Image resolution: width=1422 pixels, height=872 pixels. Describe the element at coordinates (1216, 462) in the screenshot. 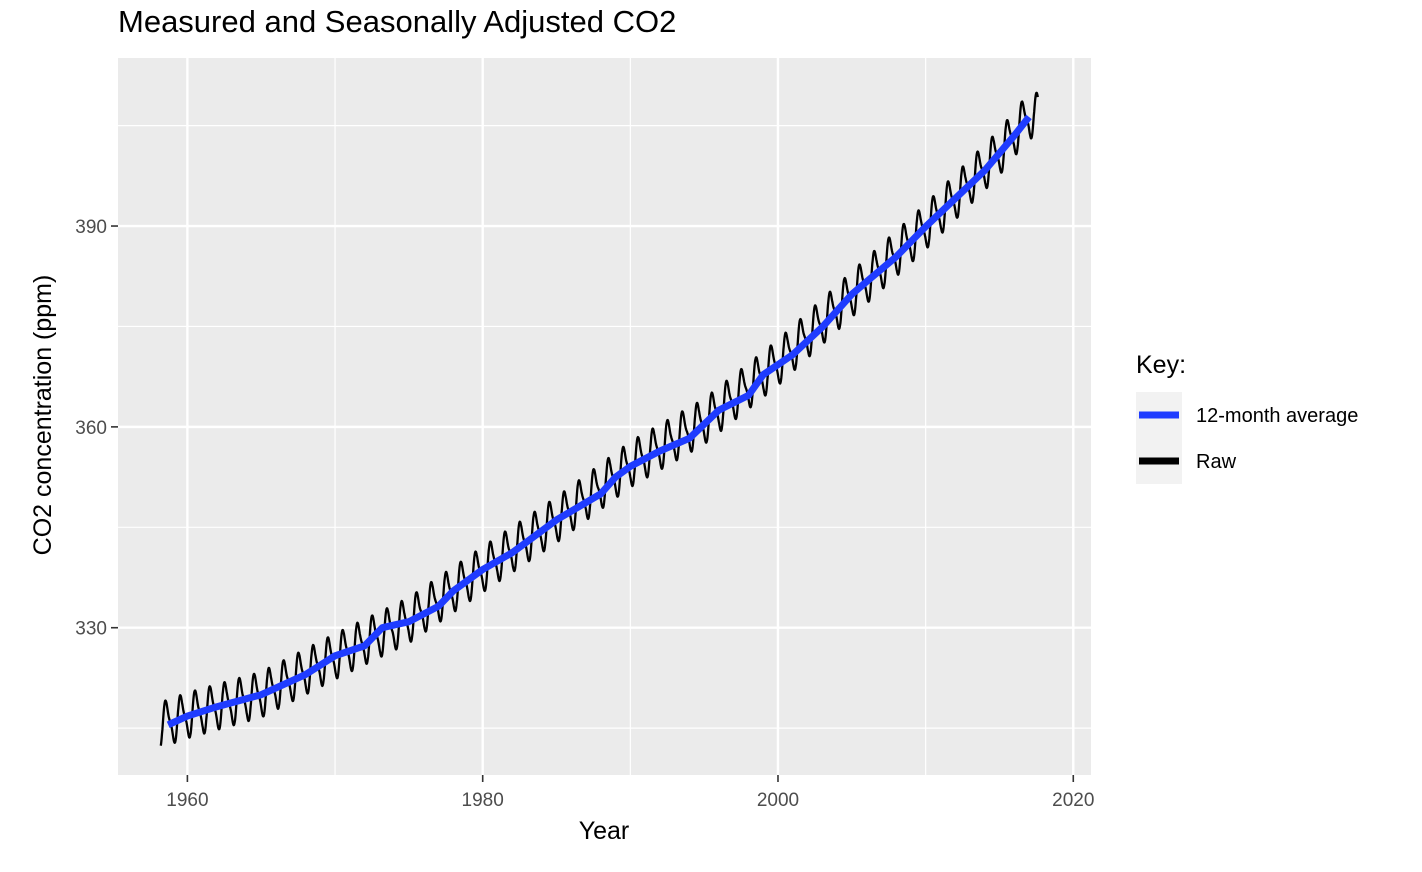

I see `legend-label-raw: Raw` at that location.